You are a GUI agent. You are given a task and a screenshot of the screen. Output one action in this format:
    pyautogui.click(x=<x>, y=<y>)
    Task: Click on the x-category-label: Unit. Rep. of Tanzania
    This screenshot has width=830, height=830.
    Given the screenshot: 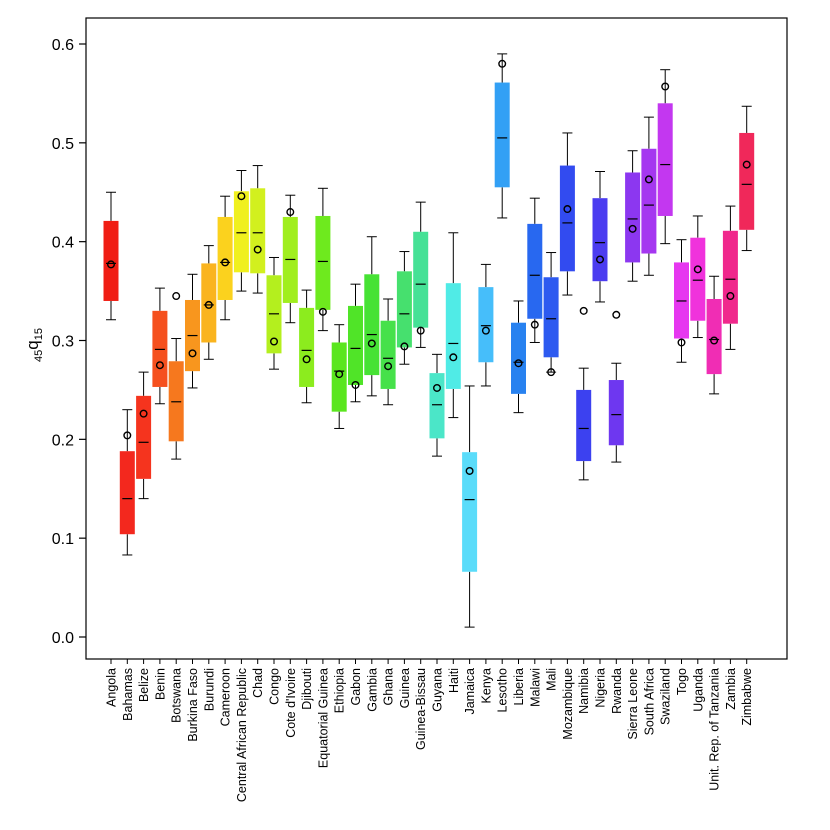 What is the action you would take?
    pyautogui.click(x=715, y=729)
    